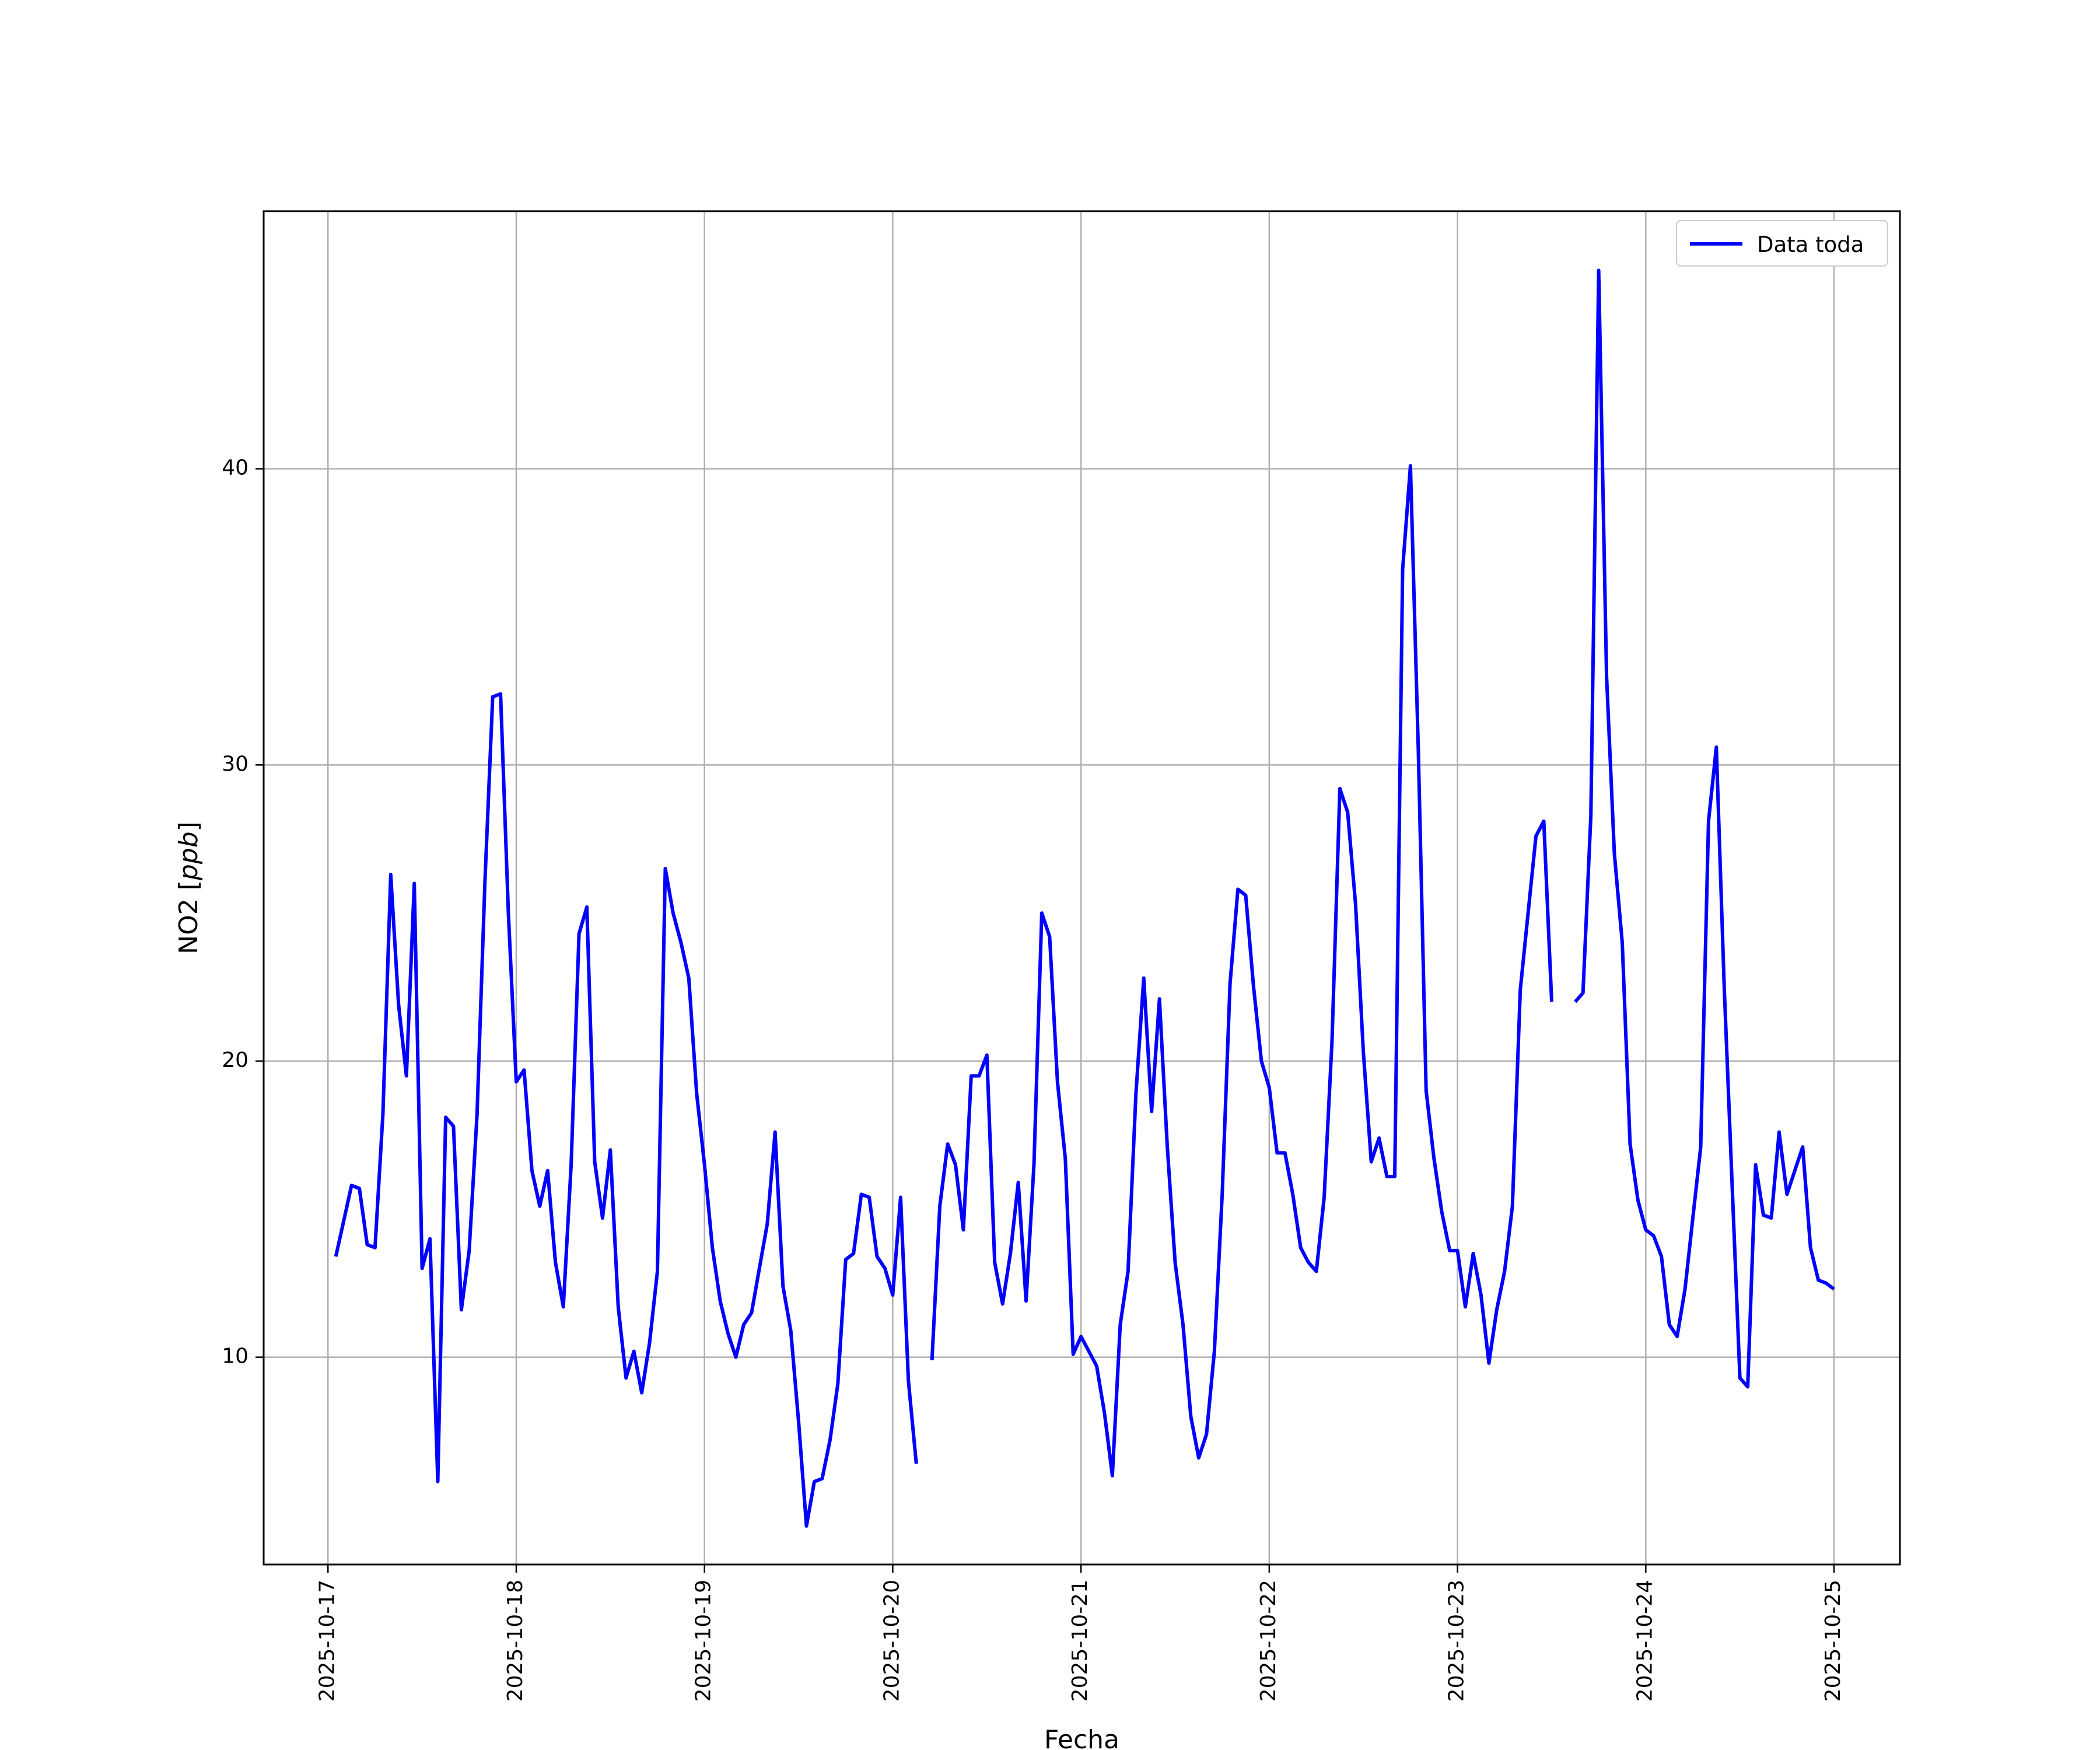 Image resolution: width=2100 pixels, height=1750 pixels. Describe the element at coordinates (1645, 1641) in the screenshot. I see `x-tick-label: 2025-10-24` at that location.